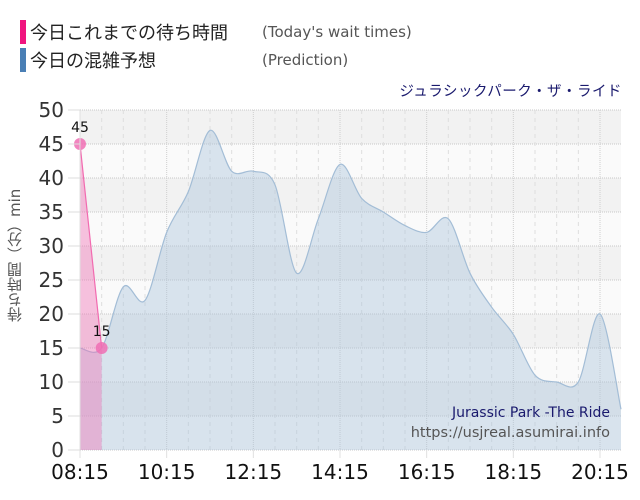 The width and height of the screenshot is (640, 500). What do you see at coordinates (51, 212) in the screenshot?
I see `y-tick-label: 35` at bounding box center [51, 212].